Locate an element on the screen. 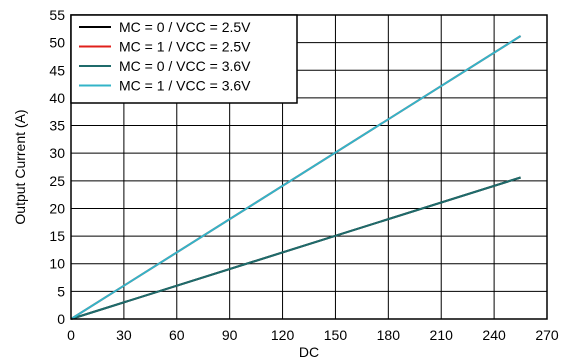 Image resolution: width=570 pixels, height=362 pixels. y-tick-label: 35 is located at coordinates (57, 126).